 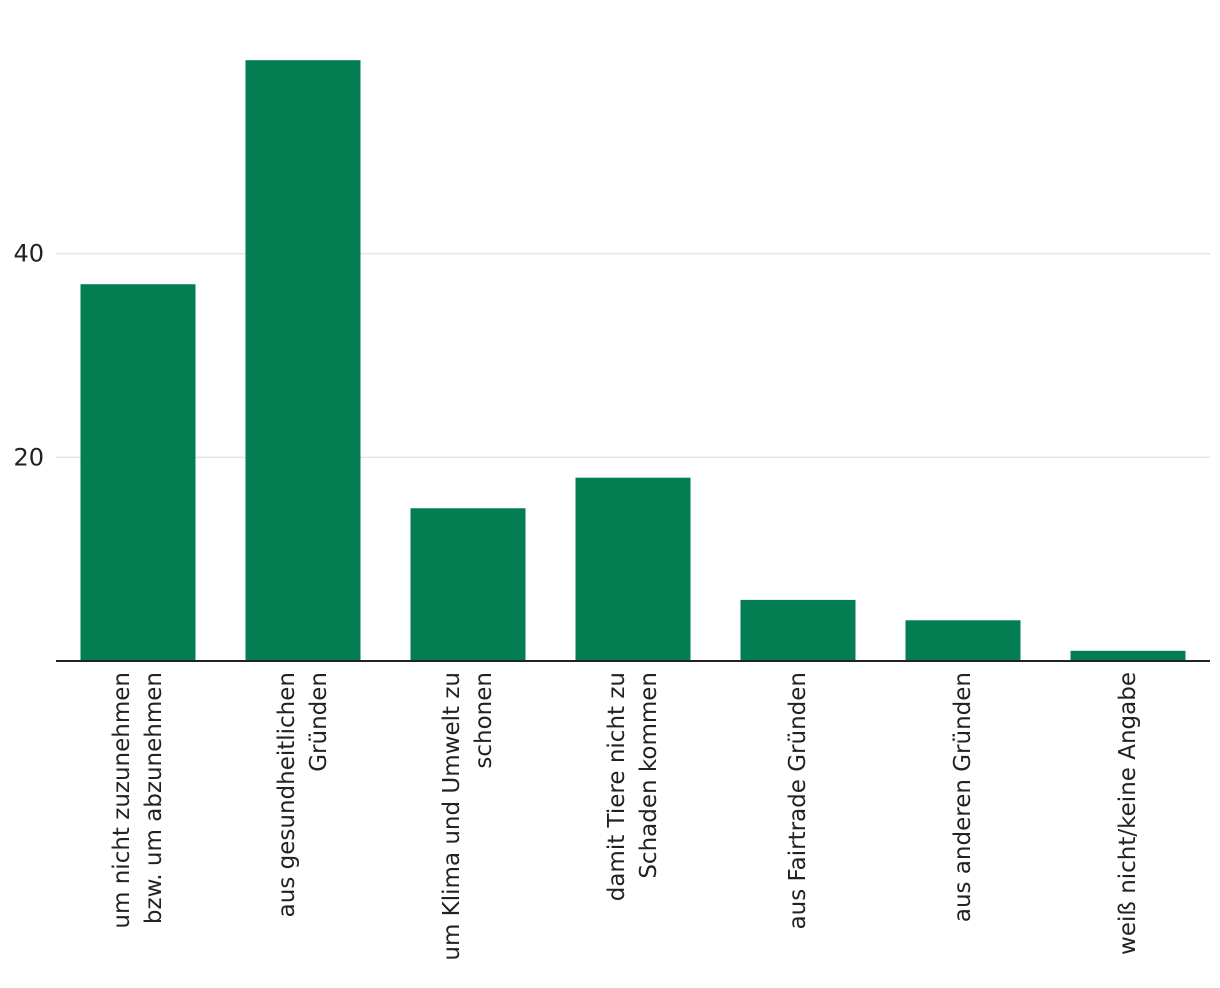 What do you see at coordinates (287, 794) in the screenshot?
I see `category-label-line: aus gesundheitlichen` at bounding box center [287, 794].